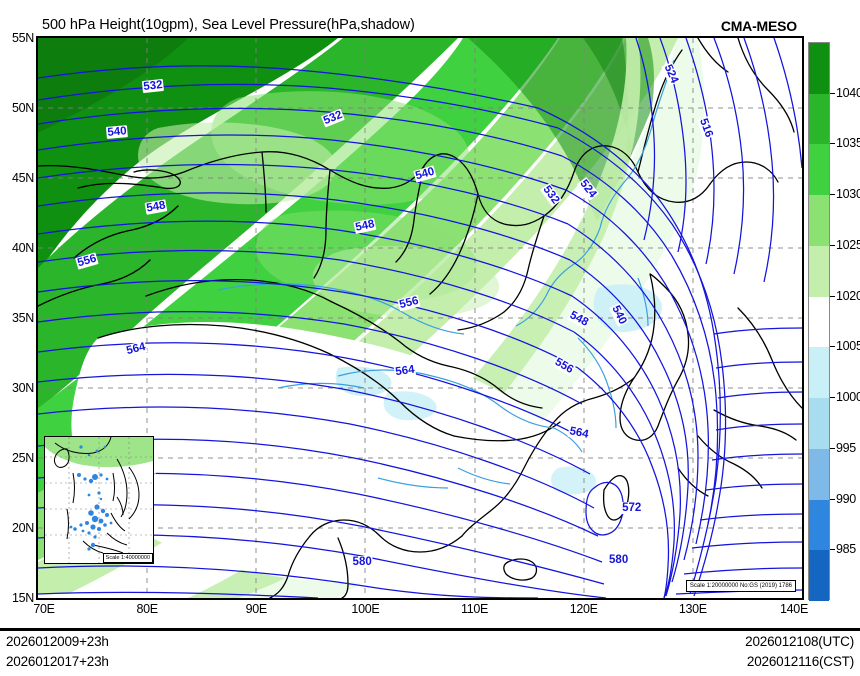 This screenshot has width=860, height=676. Describe the element at coordinates (846, 498) in the screenshot. I see `colorbar-tick-label: 990` at that location.